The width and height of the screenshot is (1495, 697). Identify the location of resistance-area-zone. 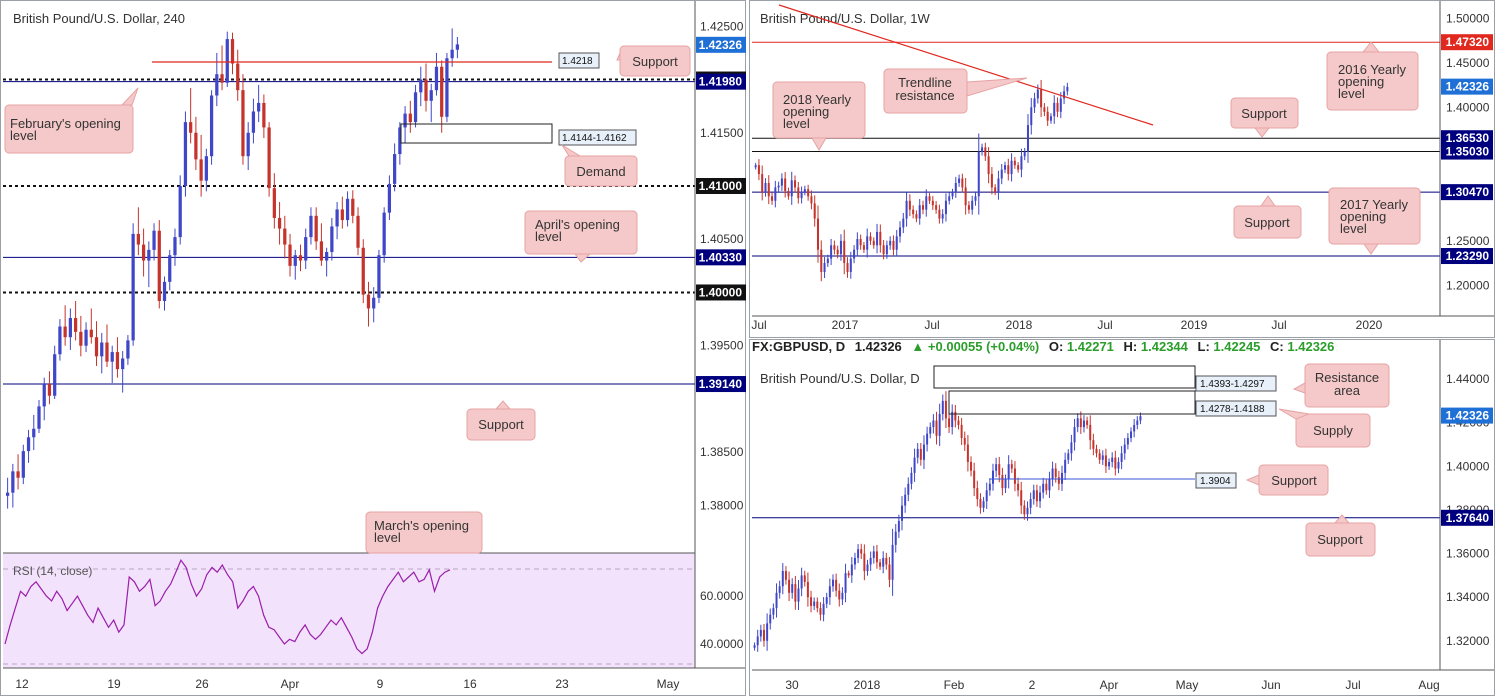
(1064, 377).